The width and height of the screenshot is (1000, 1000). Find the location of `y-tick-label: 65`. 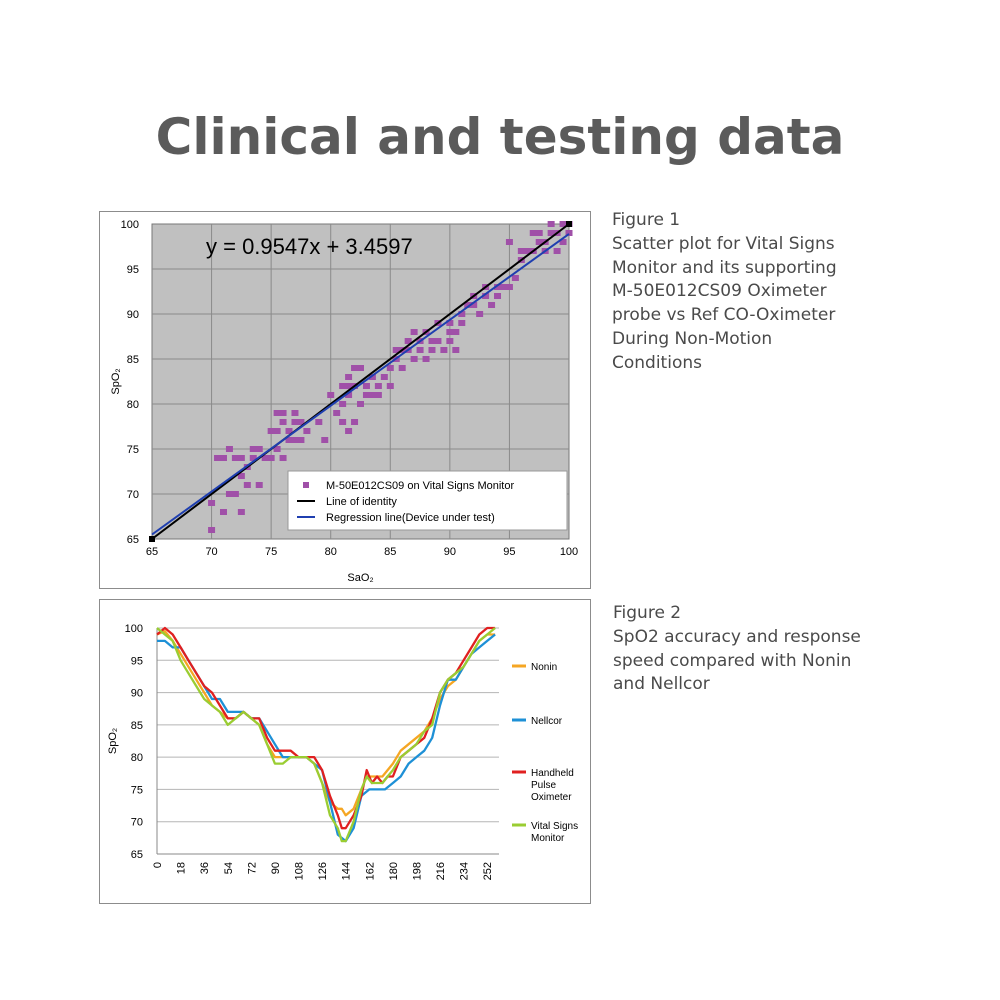

y-tick-label: 65 is located at coordinates (137, 855).